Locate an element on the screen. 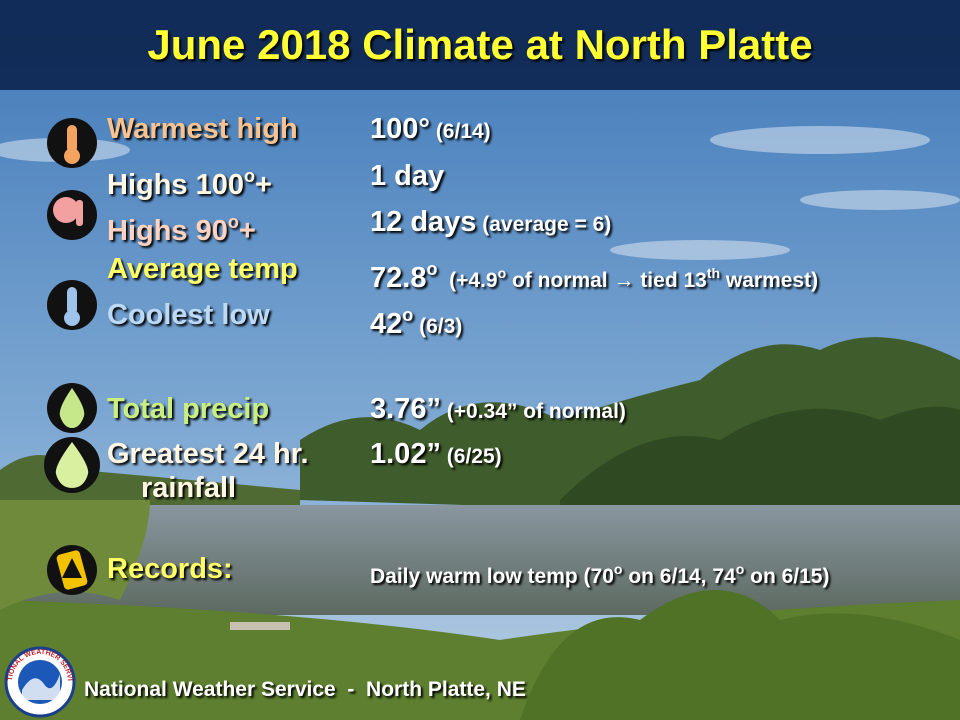  row-label: Average temp is located at coordinates (202, 269).